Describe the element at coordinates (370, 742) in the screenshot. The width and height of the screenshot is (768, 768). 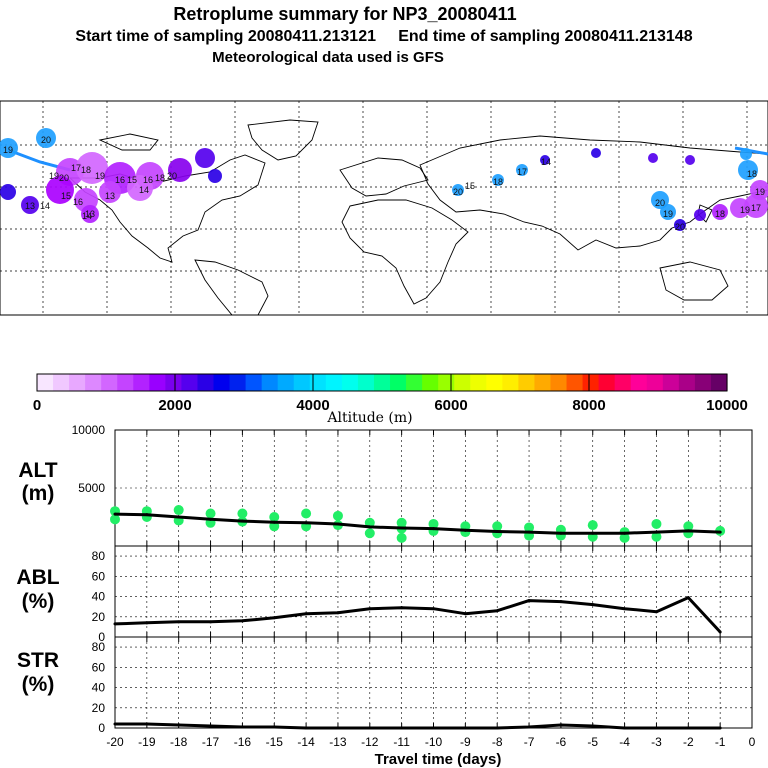
I see `x-tick-label: -12` at that location.